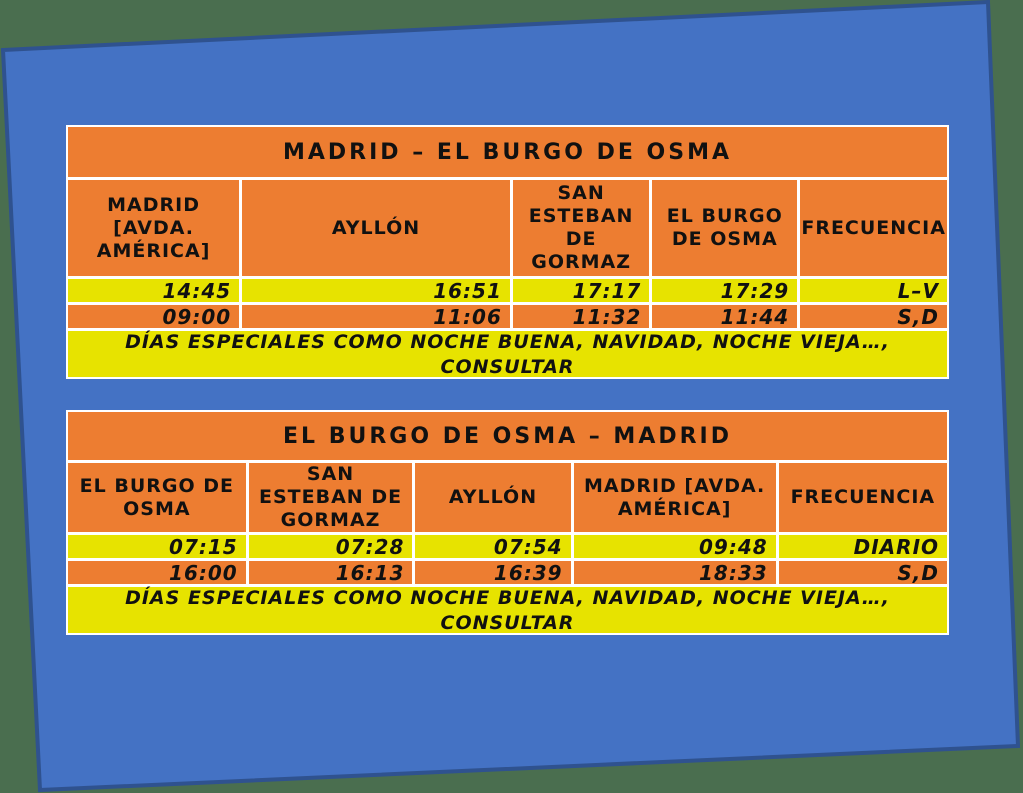  I want to click on frequency-cell: DIARIO, so click(863, 547).